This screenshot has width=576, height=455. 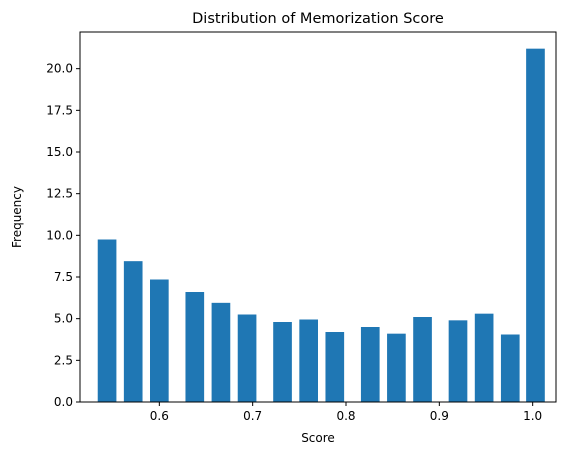 What do you see at coordinates (59, 194) in the screenshot?
I see `y-tick-label: 12.5` at bounding box center [59, 194].